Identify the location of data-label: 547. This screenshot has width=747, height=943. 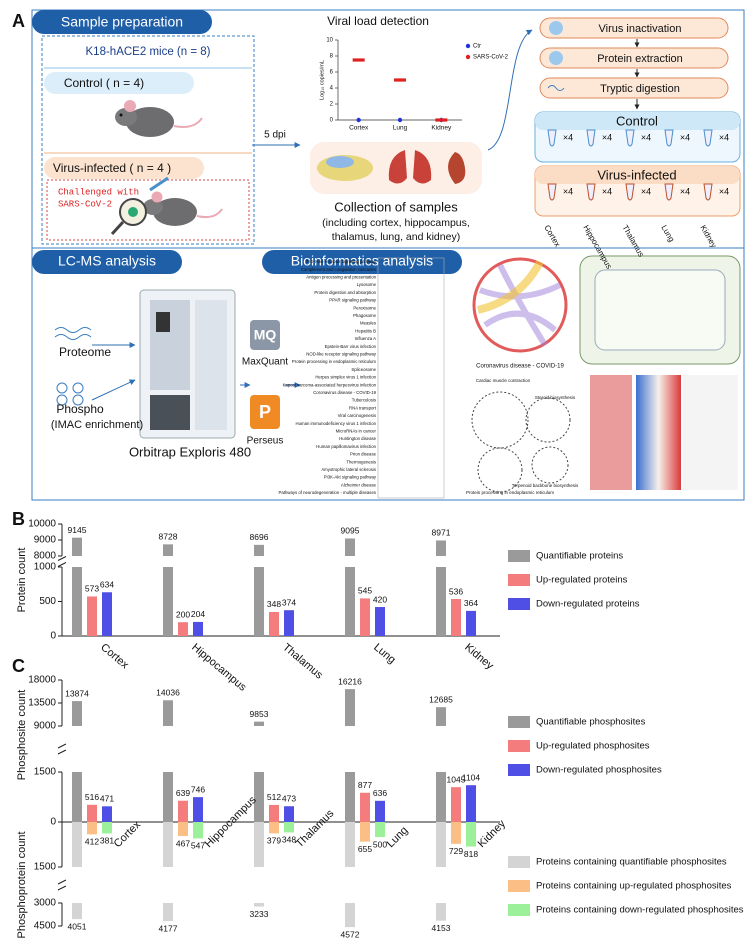
(198, 846).